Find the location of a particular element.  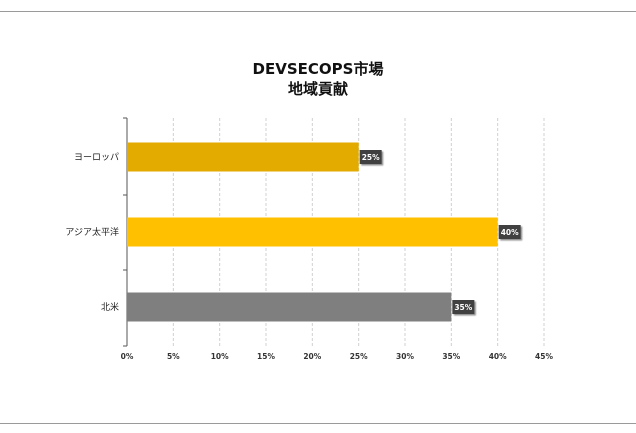

chart-title-line-1: DEVSECOPS市場 is located at coordinates (318, 69).